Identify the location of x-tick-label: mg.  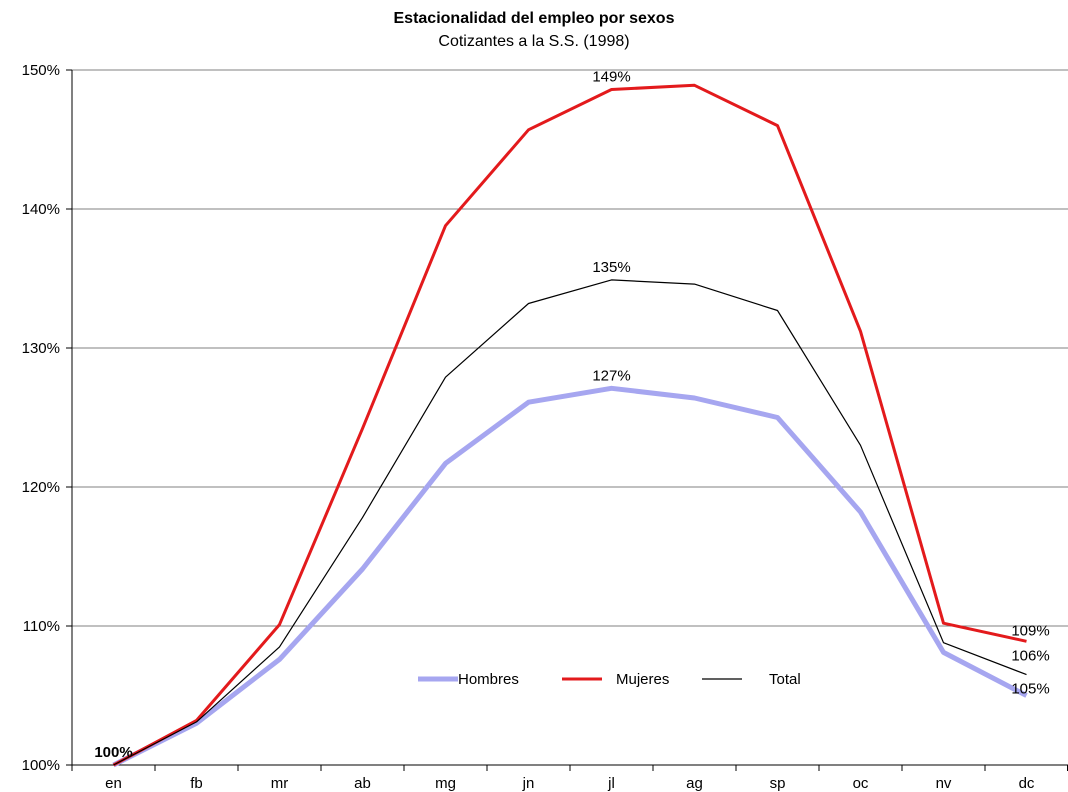
(445, 783).